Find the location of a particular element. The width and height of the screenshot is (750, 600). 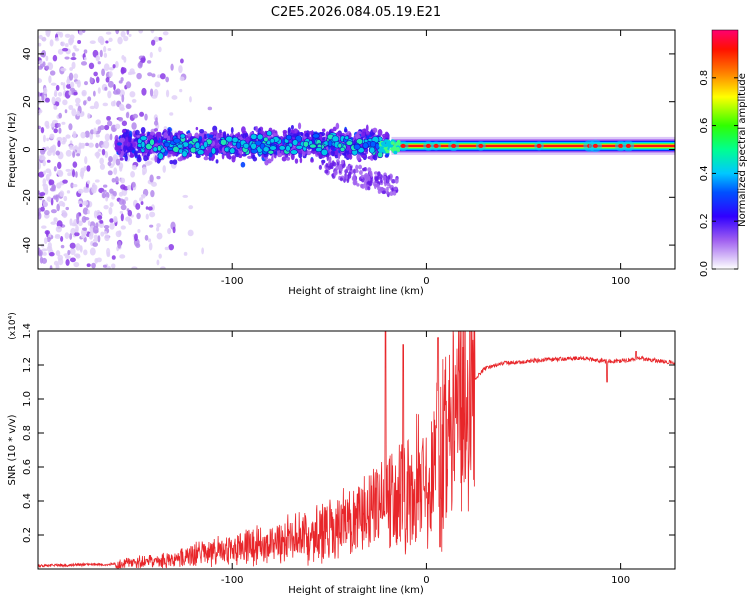

figure-title: C2E5.2026.084.05.19.E21 is located at coordinates (356, 12).